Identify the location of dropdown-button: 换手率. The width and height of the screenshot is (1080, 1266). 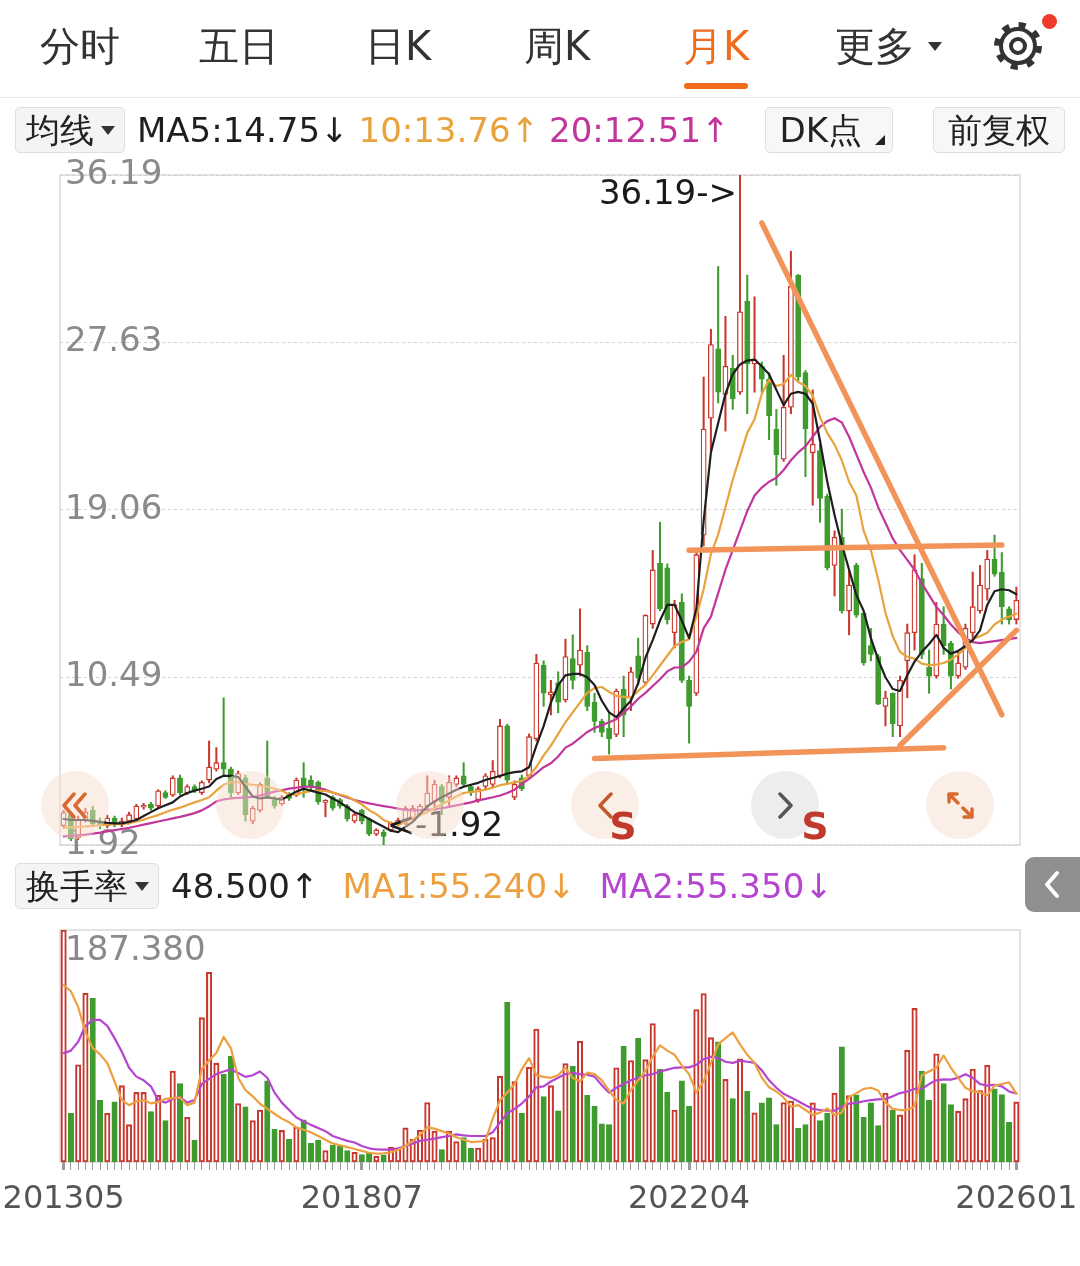
(87, 886).